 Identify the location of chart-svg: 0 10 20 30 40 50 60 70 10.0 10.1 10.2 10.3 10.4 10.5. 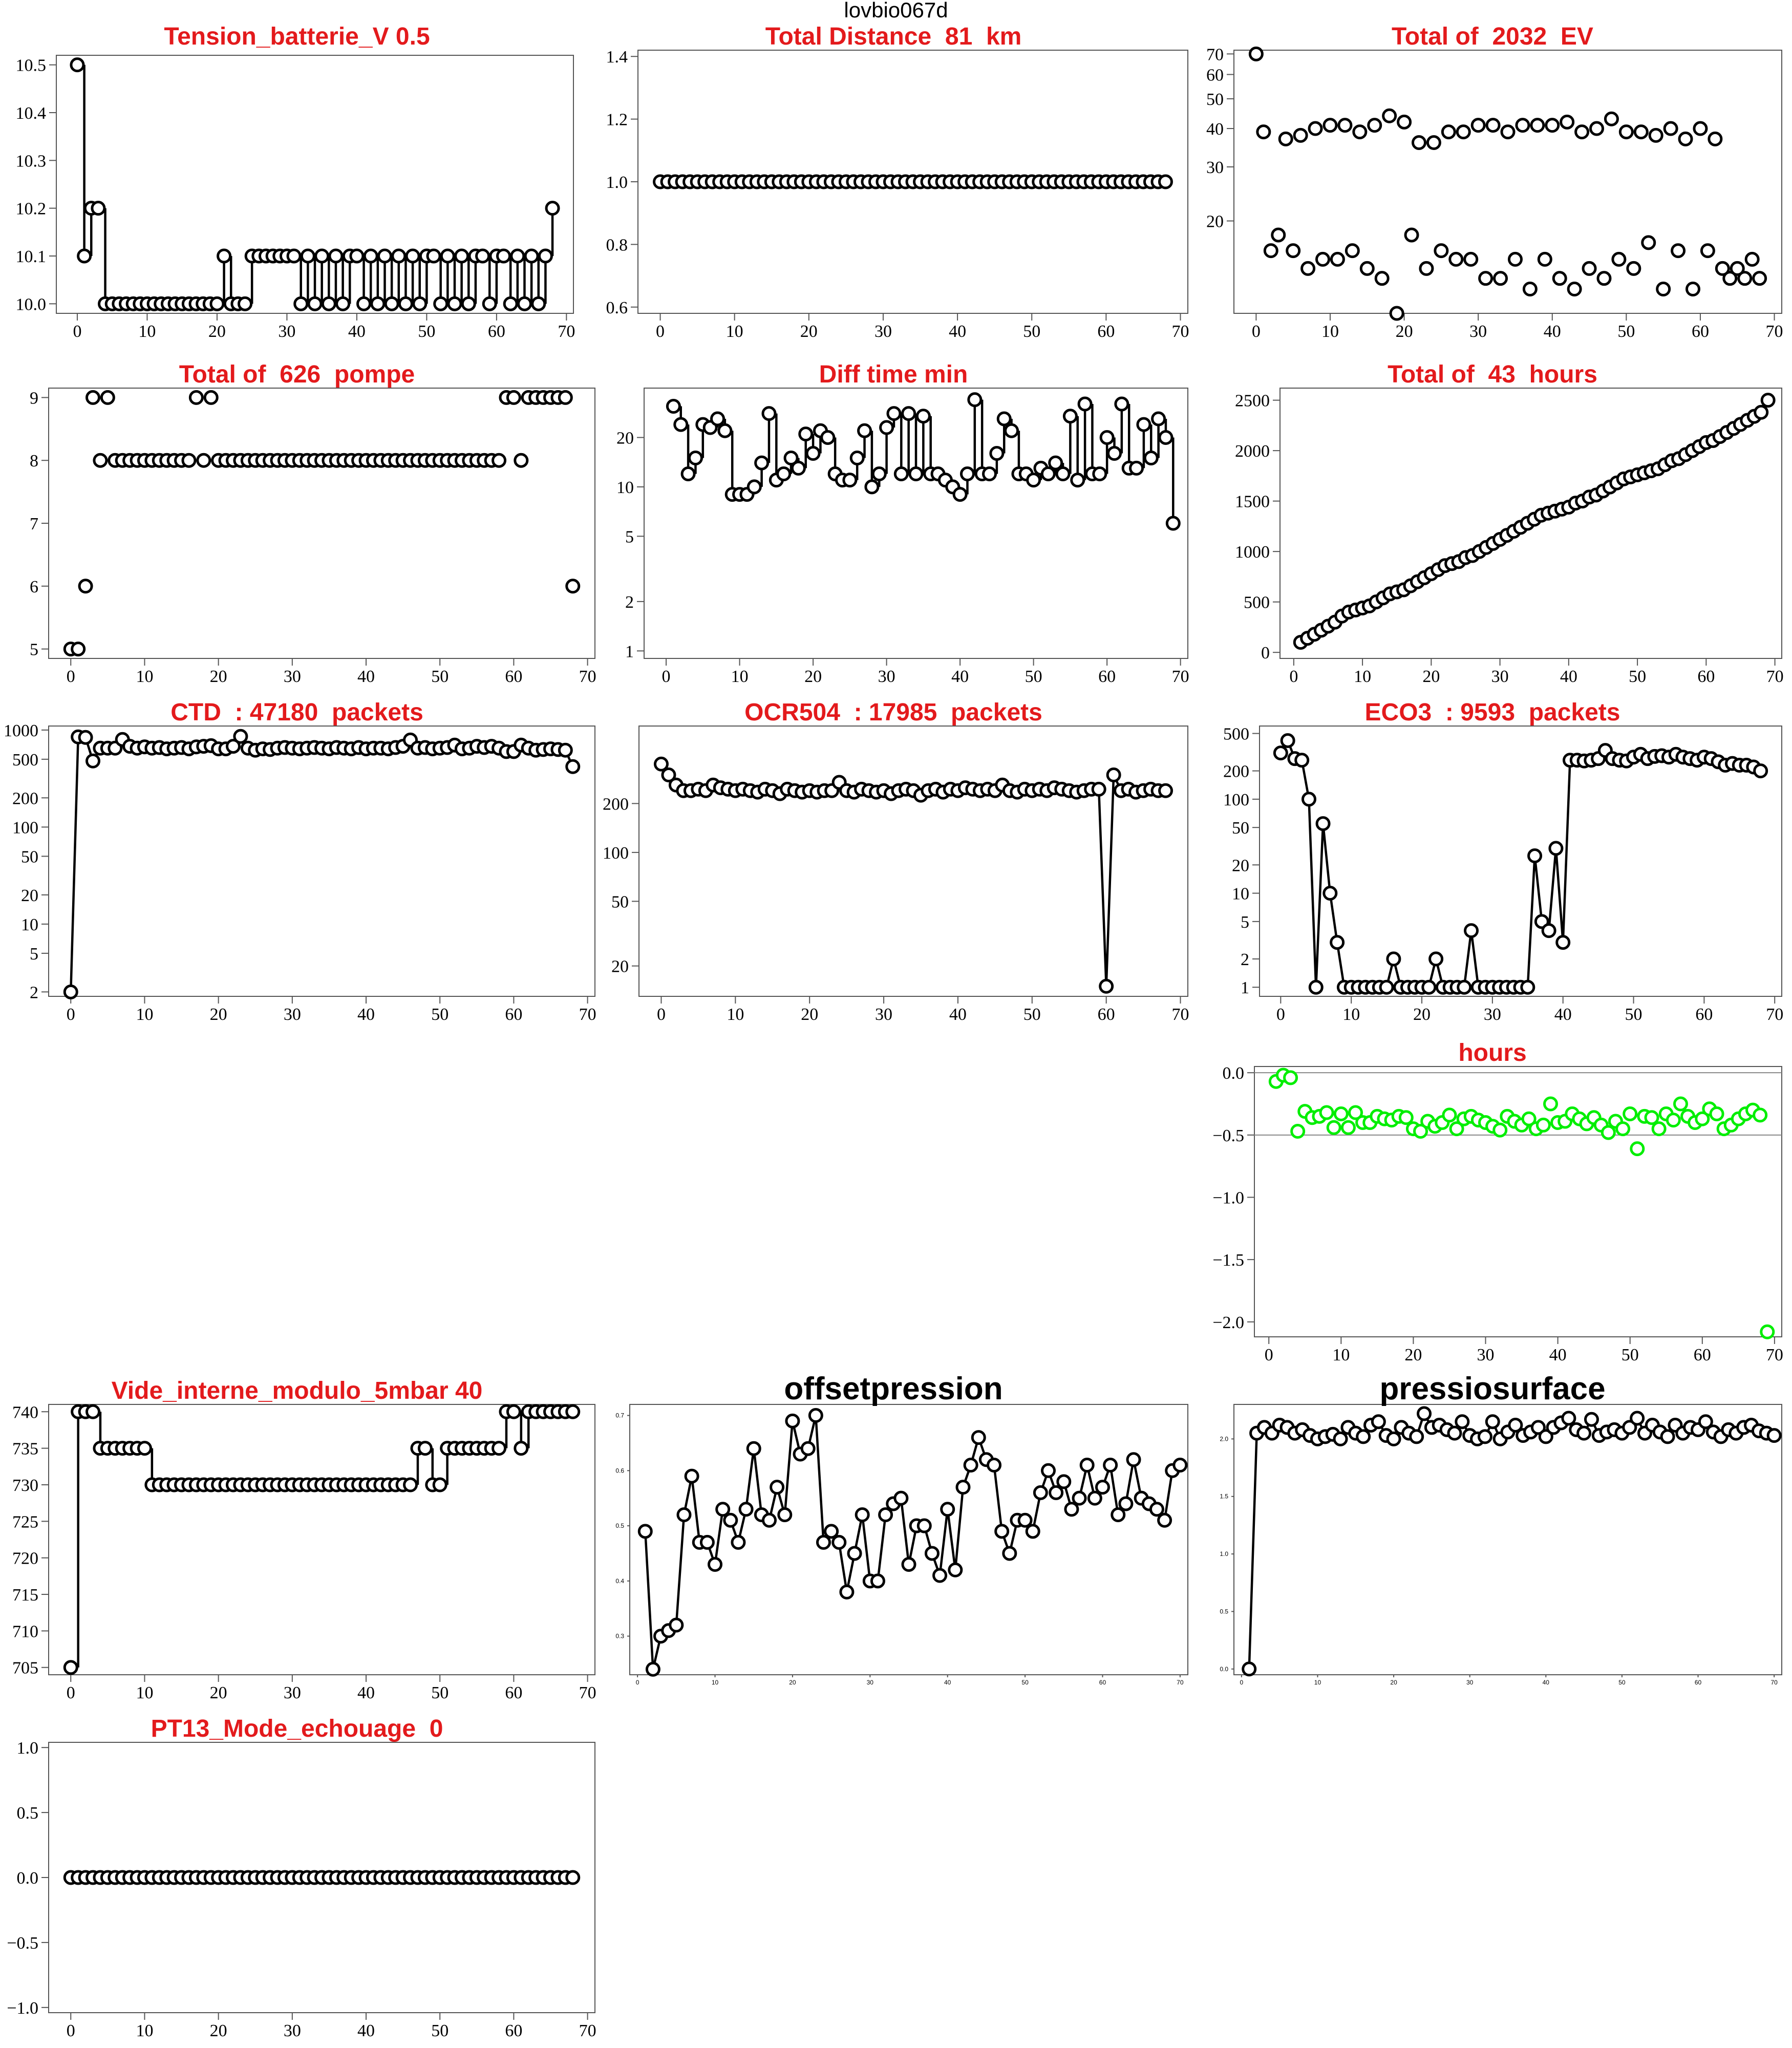
(295, 198).